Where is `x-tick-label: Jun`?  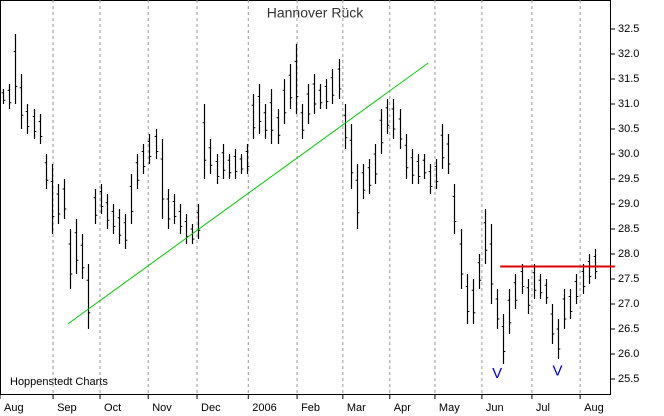 x-tick-label: Jun is located at coordinates (495, 408).